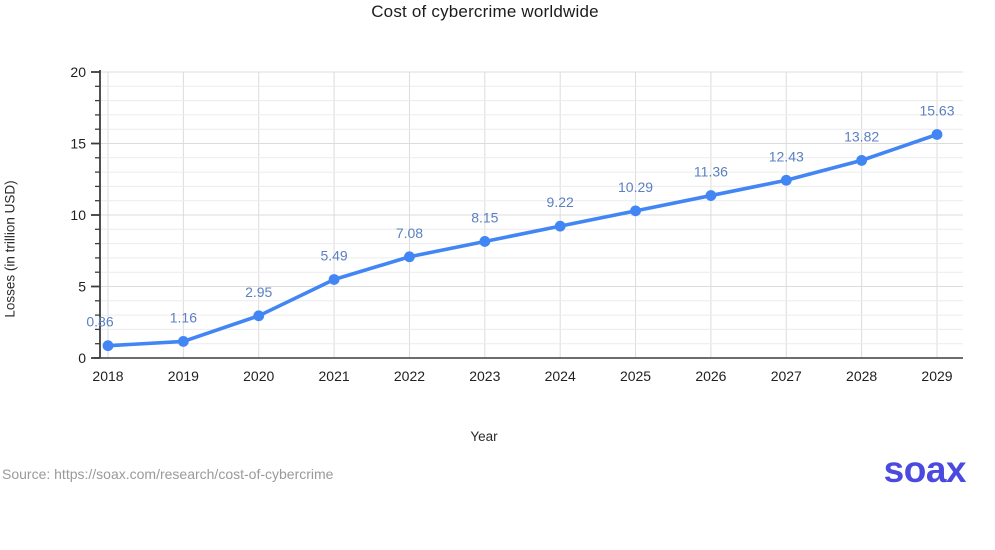 Image resolution: width=995 pixels, height=550 pixels. Describe the element at coordinates (560, 376) in the screenshot. I see `x-tick-label: 2024` at that location.